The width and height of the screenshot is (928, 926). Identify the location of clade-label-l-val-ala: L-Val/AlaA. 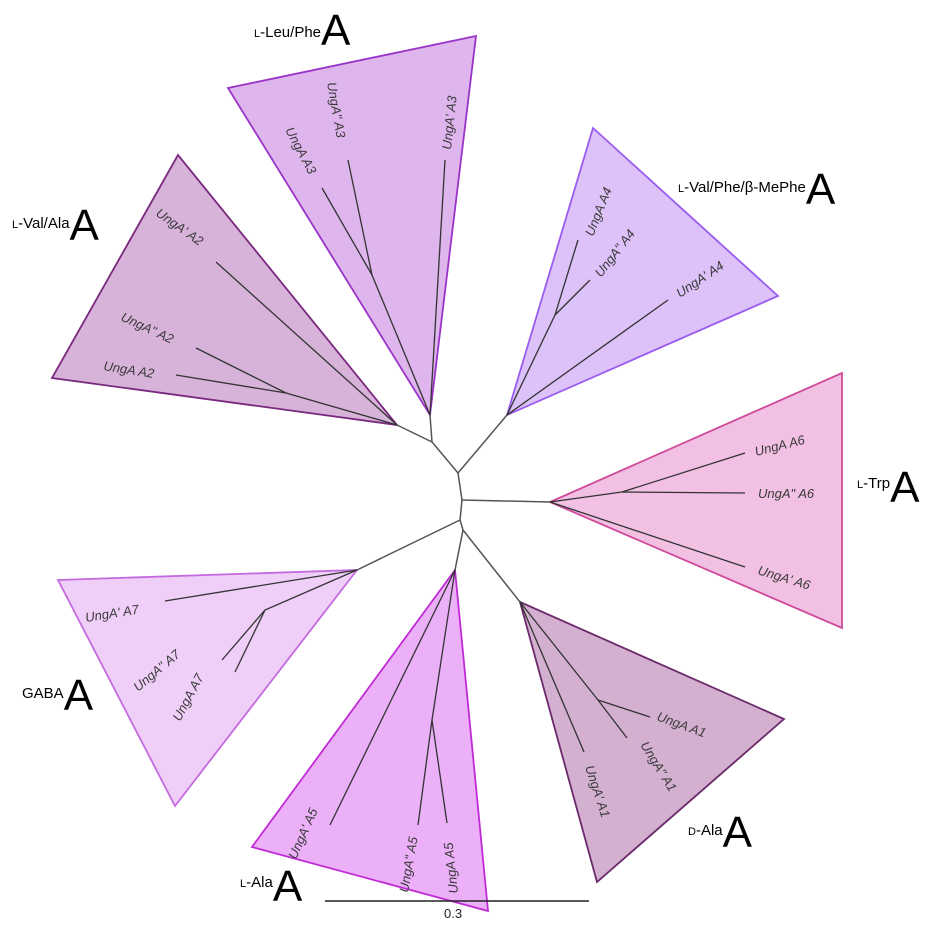
(56, 225).